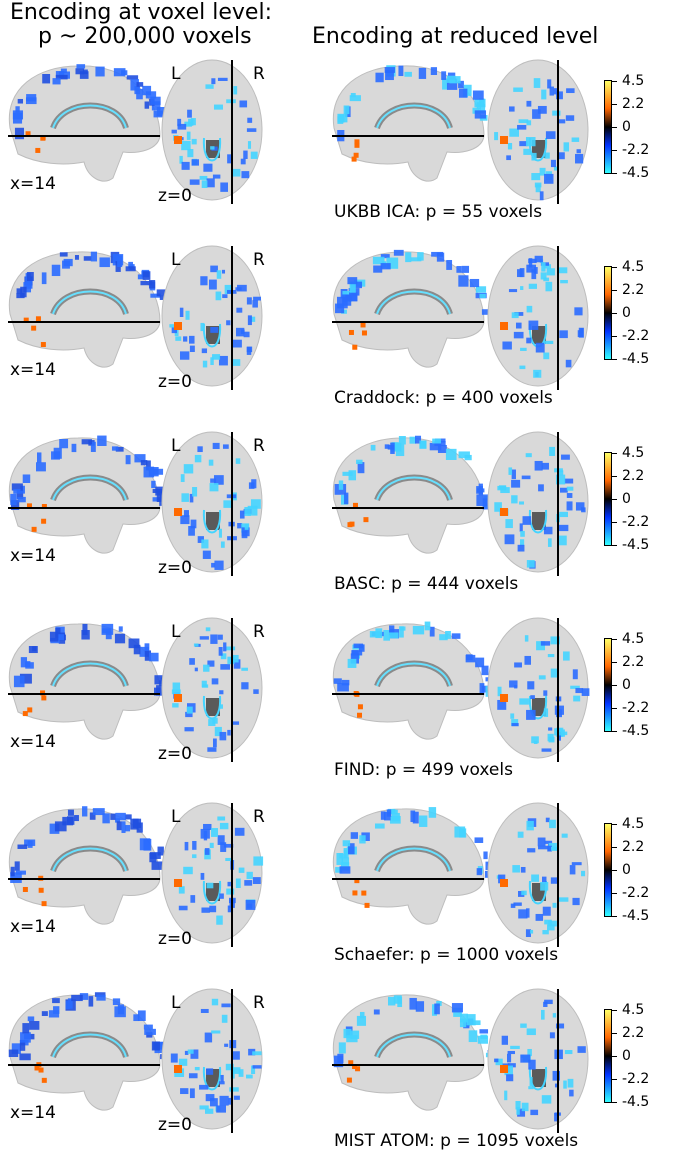 The height and width of the screenshot is (1173, 698). Describe the element at coordinates (438, 212) in the screenshot. I see `parcellation-caption: UKBB ICA: p = 55 voxels` at that location.